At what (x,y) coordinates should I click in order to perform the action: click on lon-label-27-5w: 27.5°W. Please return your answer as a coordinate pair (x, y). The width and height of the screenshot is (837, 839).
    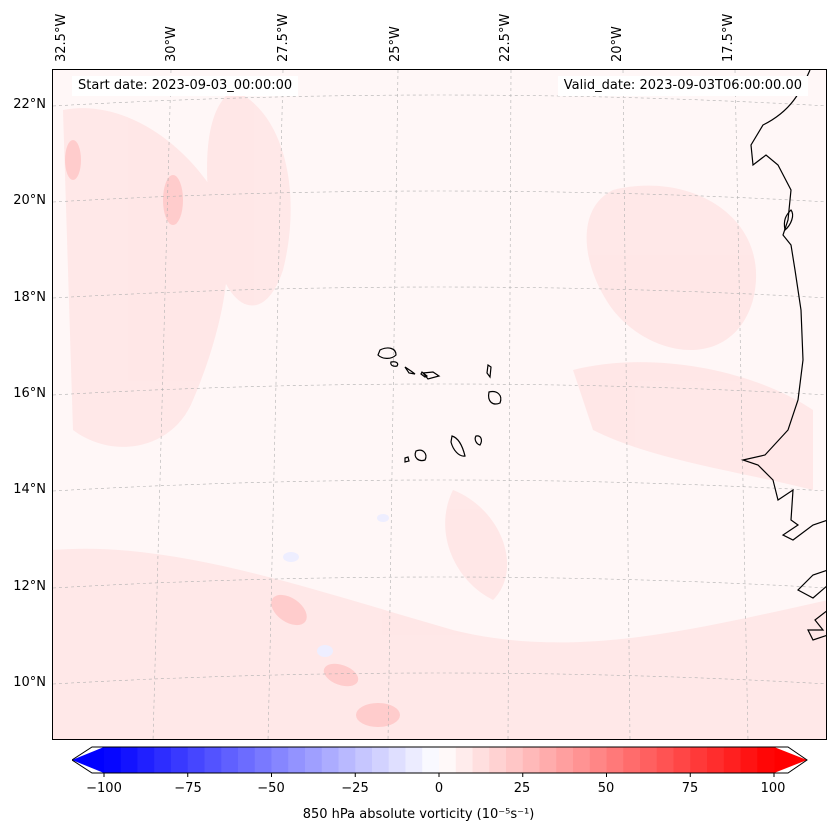
    Looking at the image, I should click on (283, 37).